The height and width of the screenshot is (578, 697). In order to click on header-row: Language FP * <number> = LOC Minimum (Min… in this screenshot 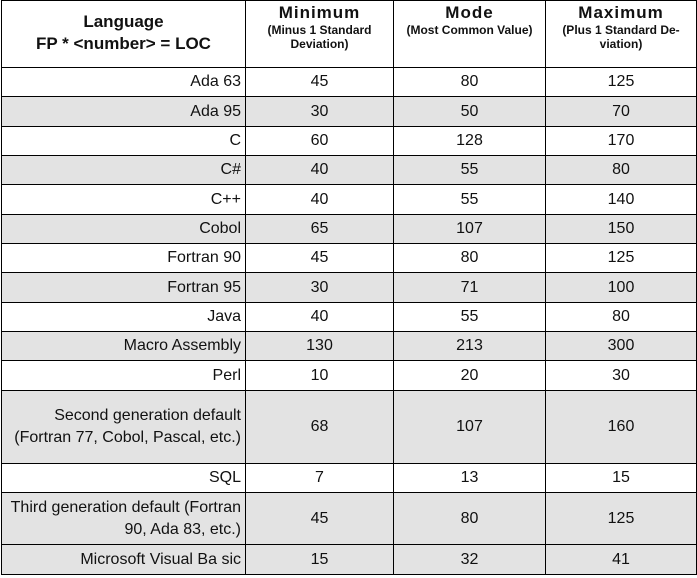, I will do `click(349, 34)`.